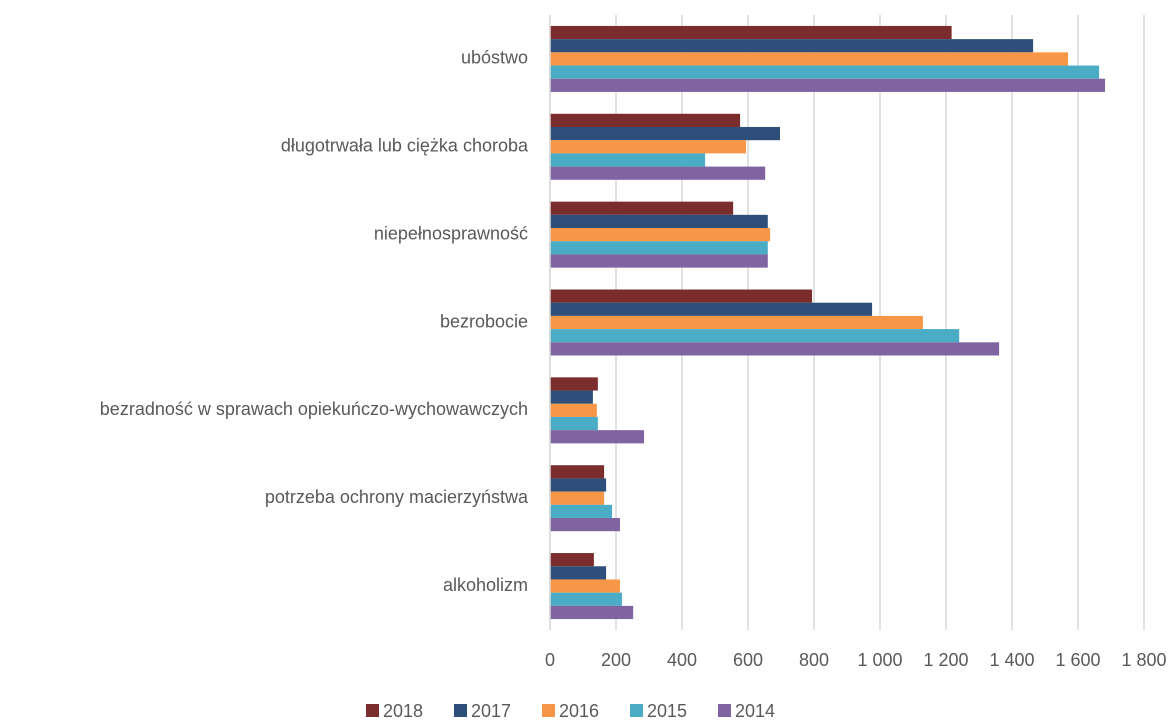 Image resolution: width=1170 pixels, height=720 pixels. I want to click on y-tick-label: niepełnosprawność, so click(451, 233).